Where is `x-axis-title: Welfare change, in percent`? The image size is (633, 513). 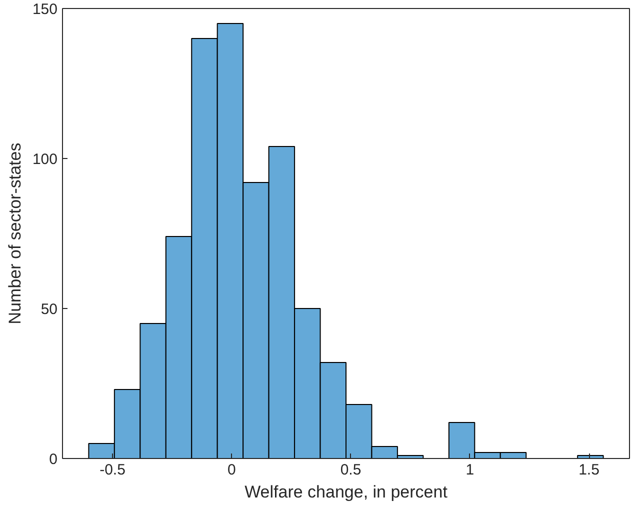 x-axis-title: Welfare change, in percent is located at coordinates (346, 492).